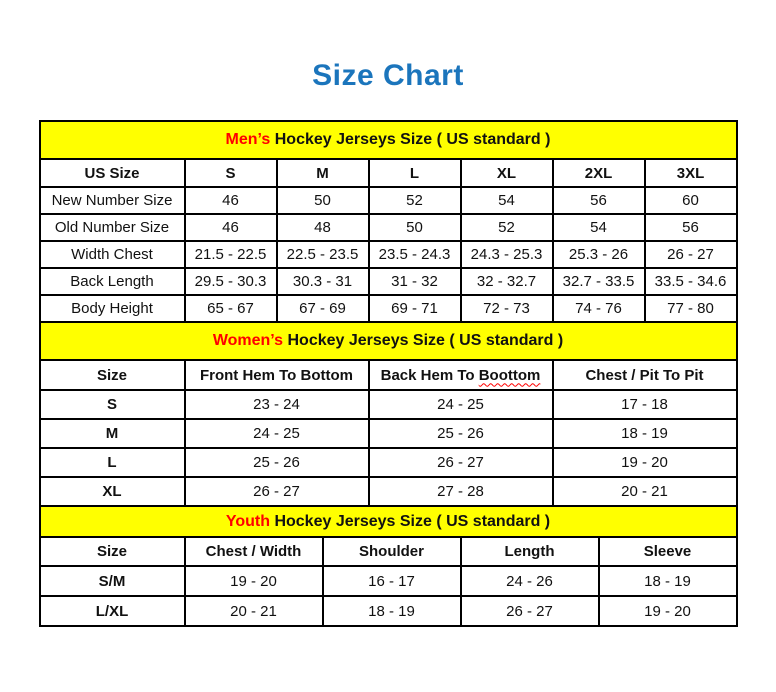 The image size is (776, 692). I want to click on row-label: Old Number Size, so click(112, 227).